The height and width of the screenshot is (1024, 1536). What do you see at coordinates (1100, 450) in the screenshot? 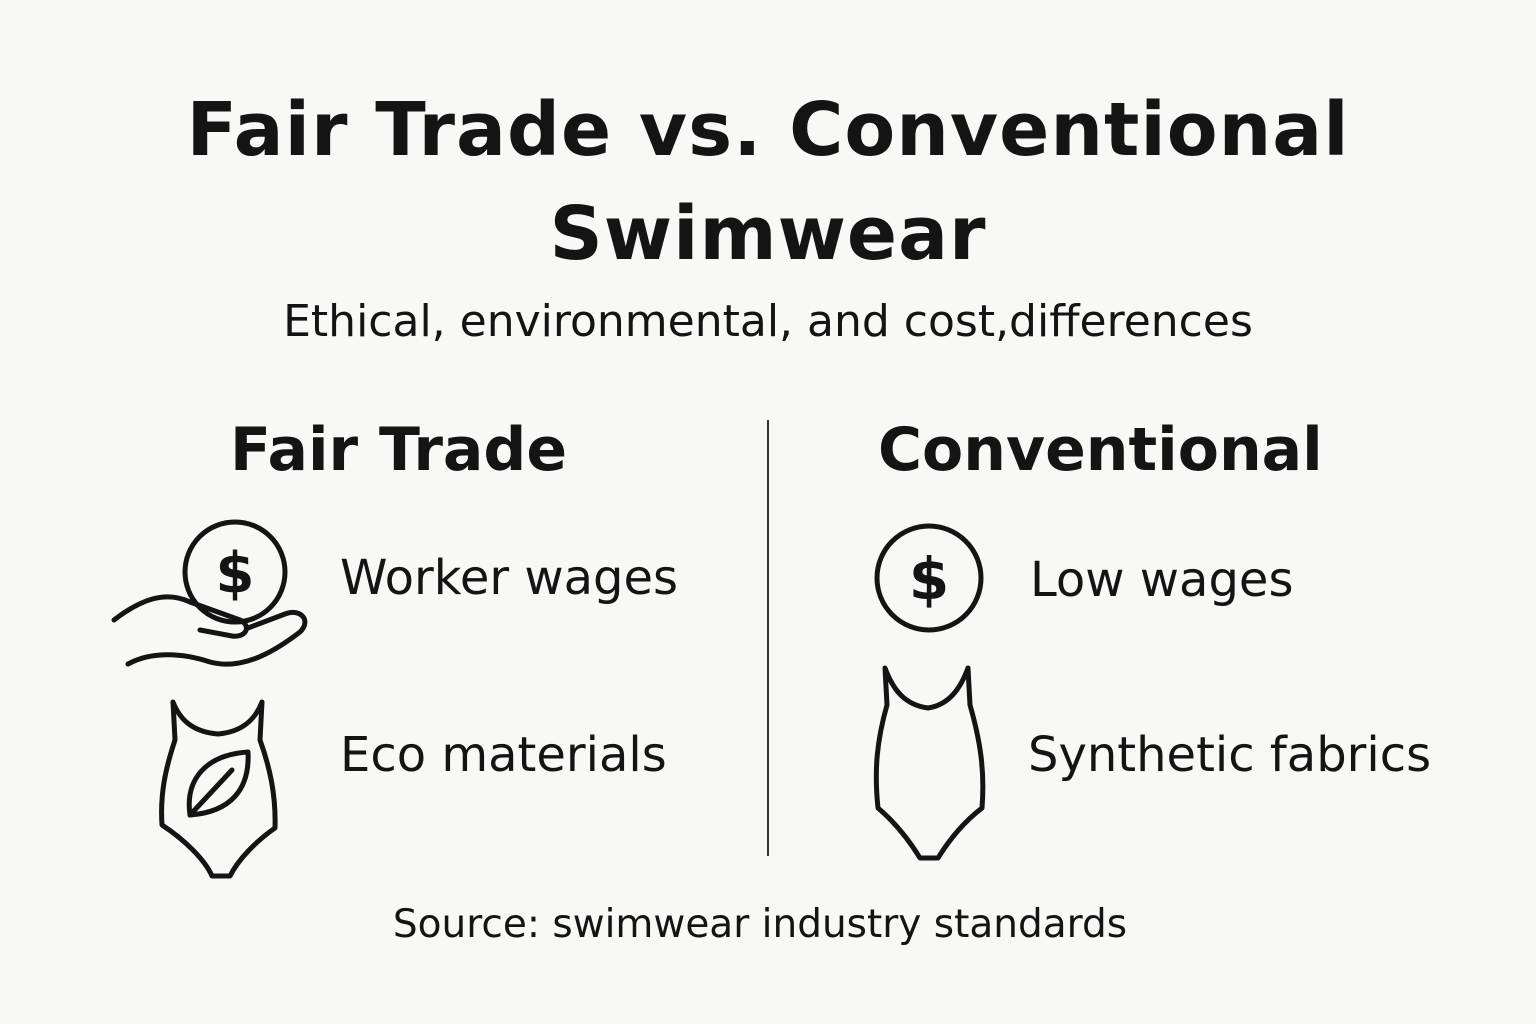
I see `conventional-heading: Conventional` at bounding box center [1100, 450].